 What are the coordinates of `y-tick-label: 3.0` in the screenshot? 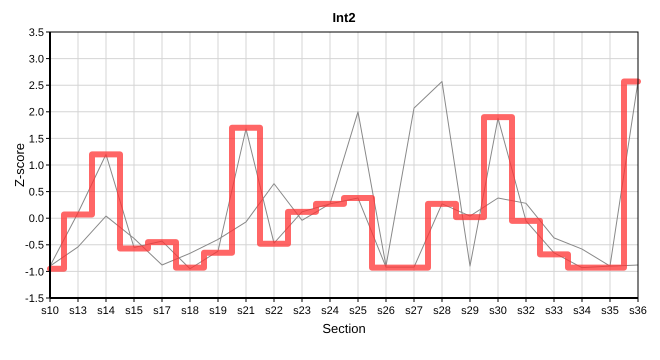 It's located at (36, 59).